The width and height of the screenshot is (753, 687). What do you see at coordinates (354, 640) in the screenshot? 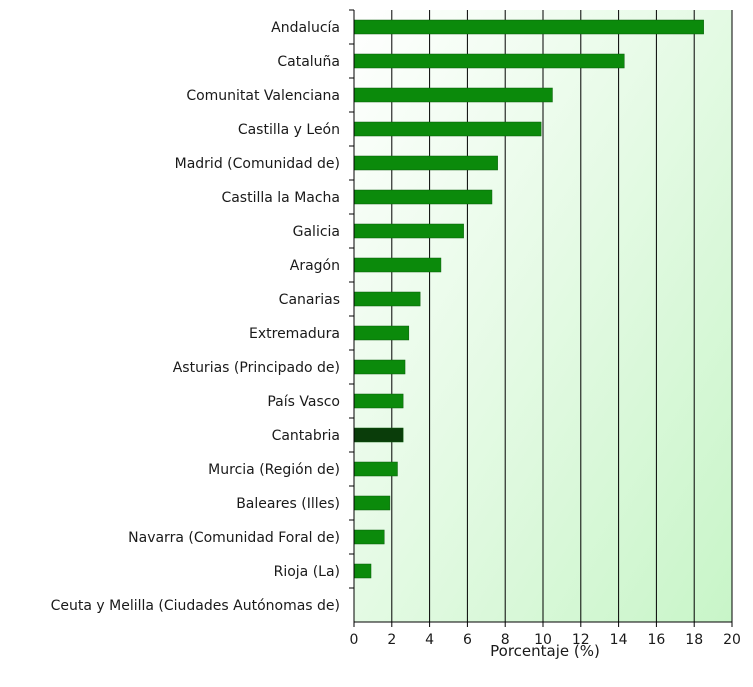
I see `x-tick-label: 0` at bounding box center [354, 640].